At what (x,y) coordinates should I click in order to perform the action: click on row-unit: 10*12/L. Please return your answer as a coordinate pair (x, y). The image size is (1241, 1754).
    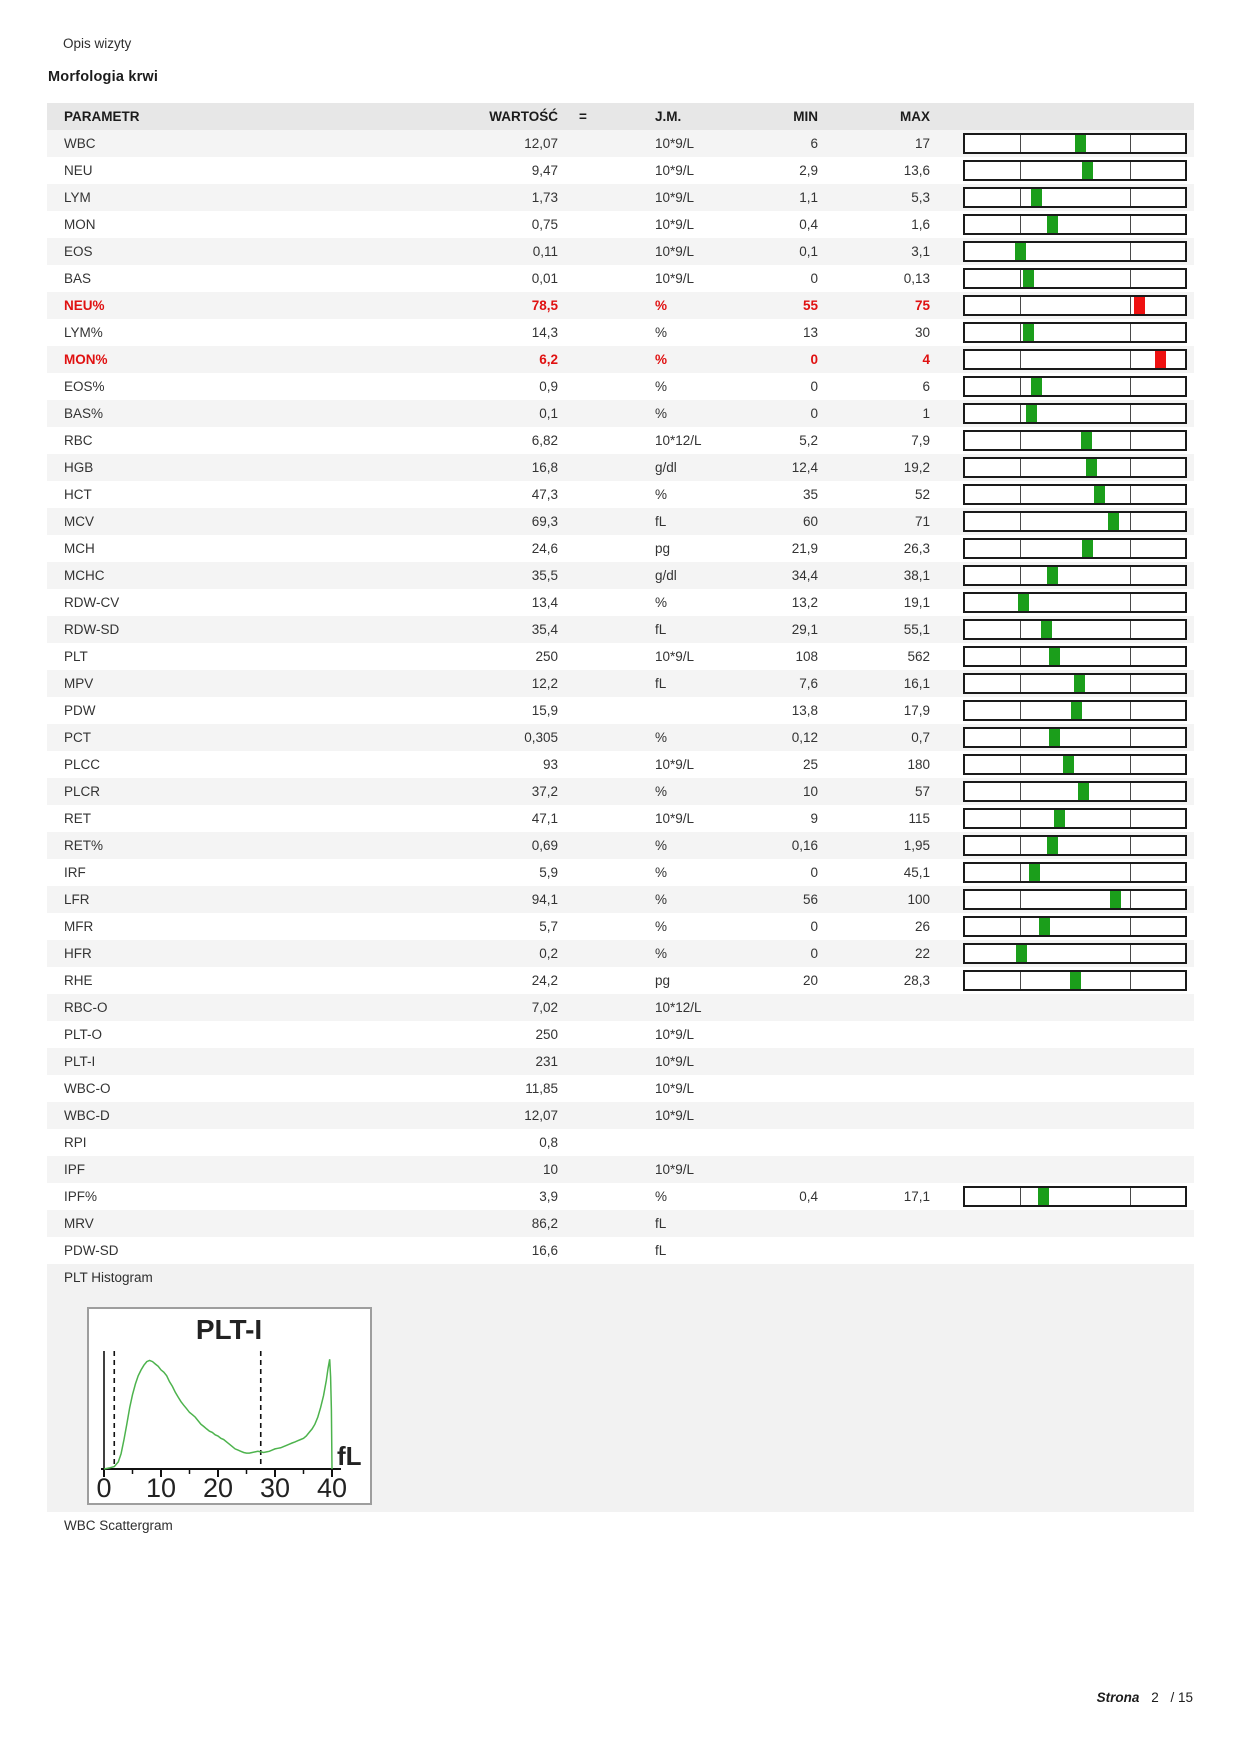
    Looking at the image, I should click on (678, 1007).